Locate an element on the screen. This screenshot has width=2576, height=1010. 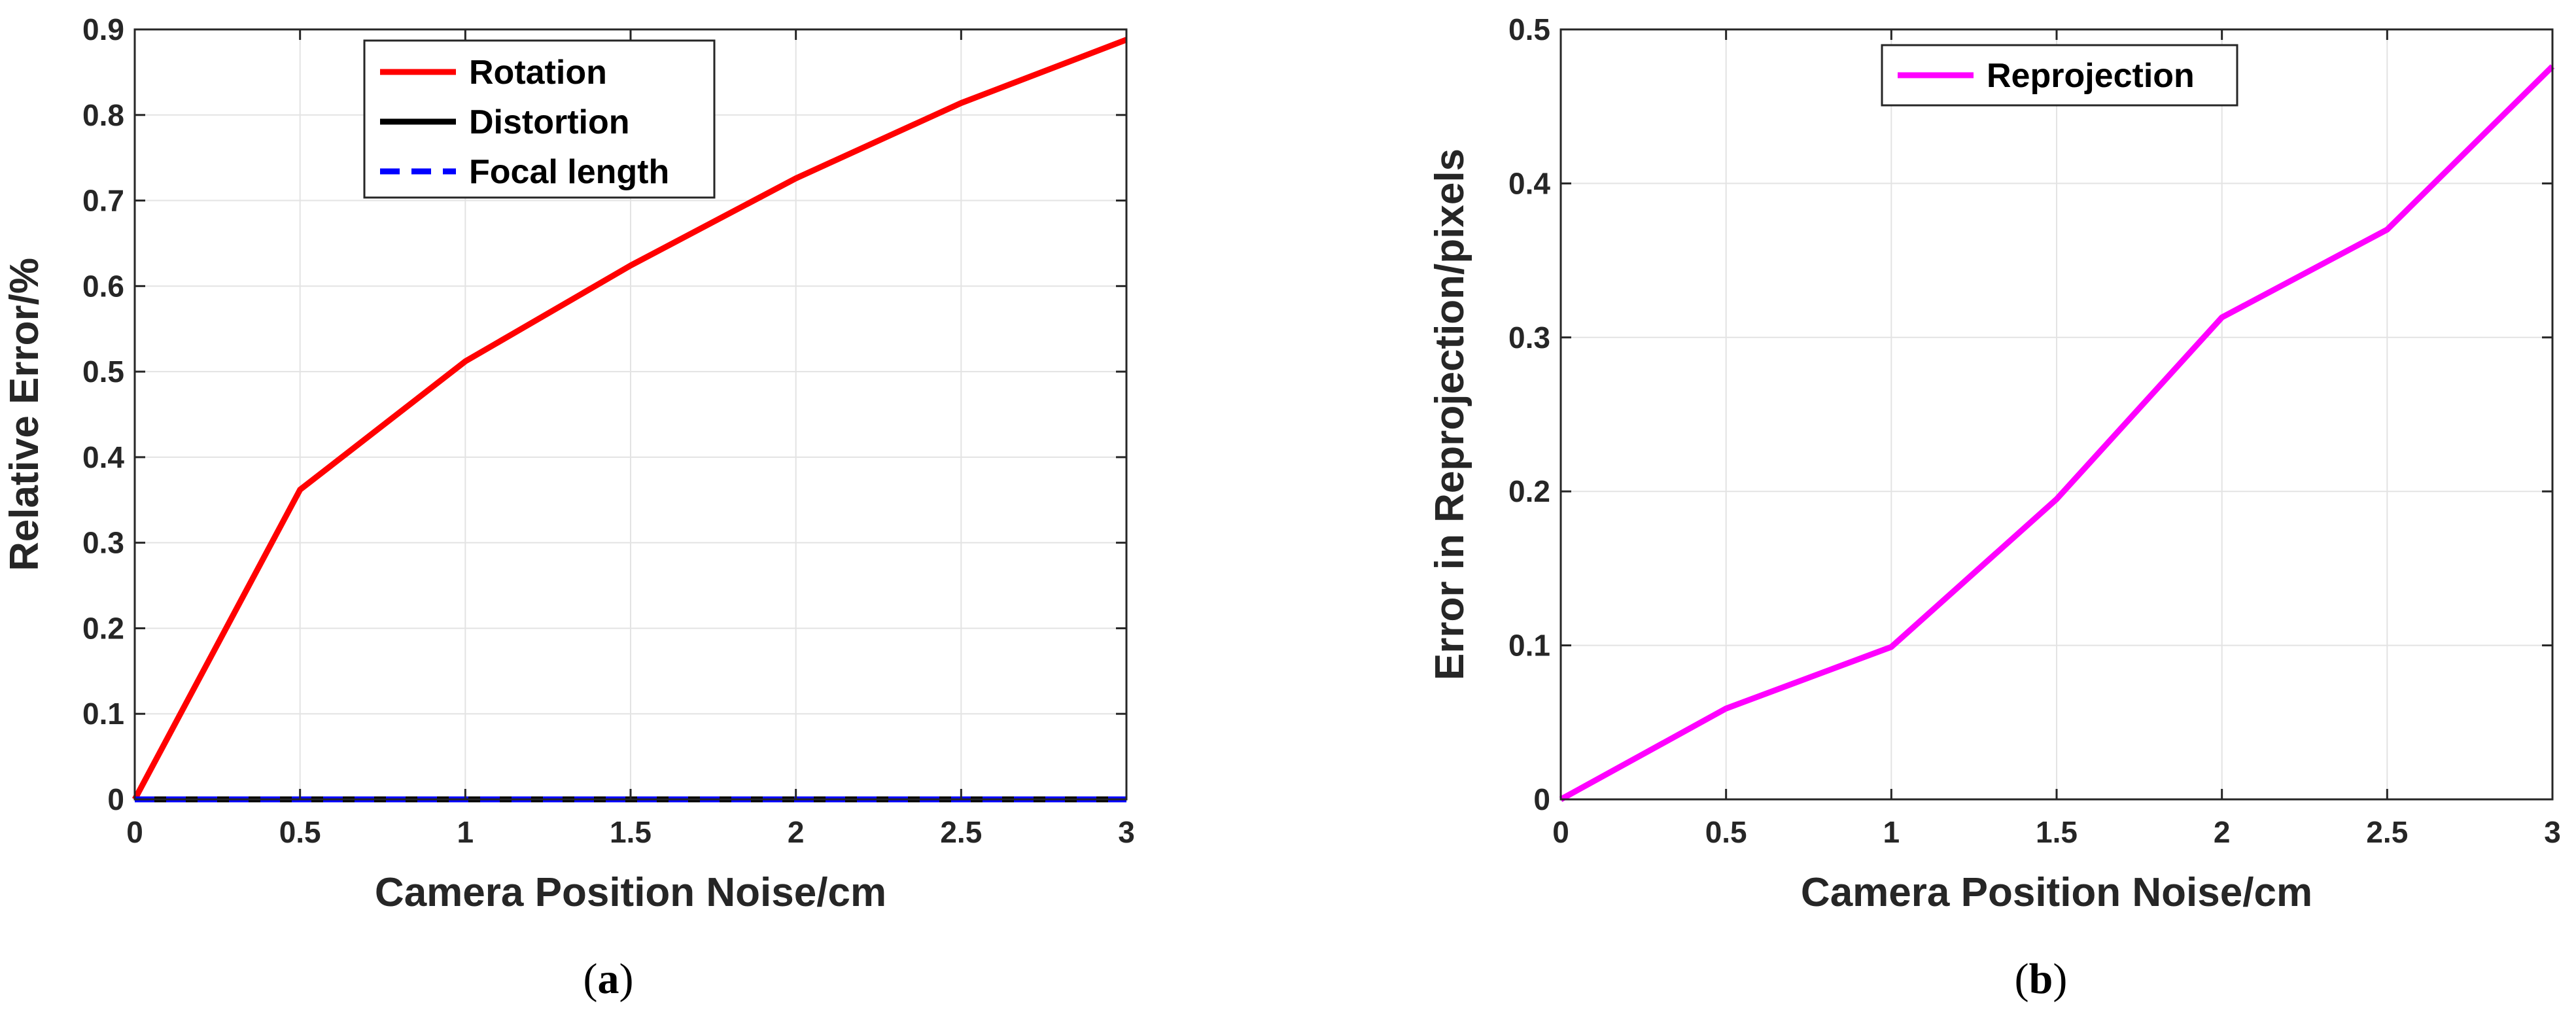
y-tick-label: 0.8 is located at coordinates (103, 115).